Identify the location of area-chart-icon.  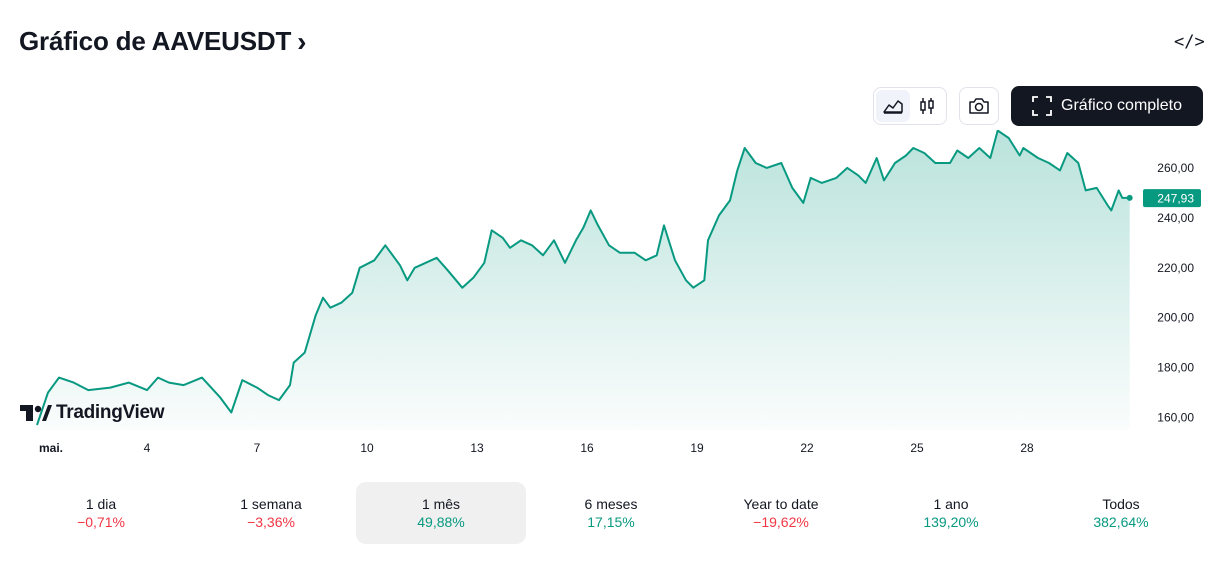
(893, 106).